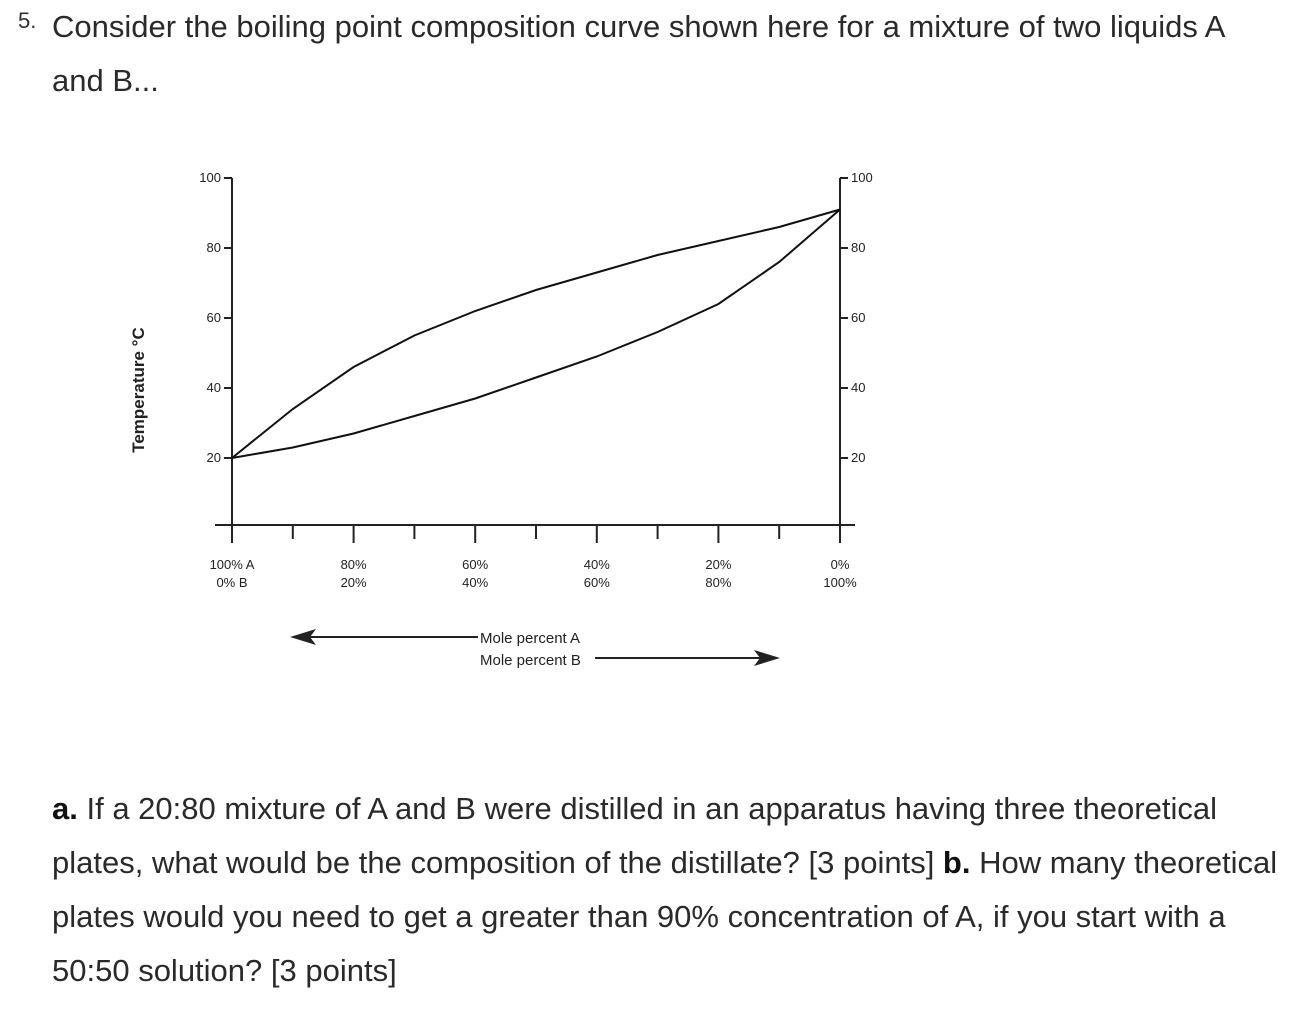 This screenshot has height=1016, width=1302. I want to click on x-tick-label-a: 0%, so click(840, 564).